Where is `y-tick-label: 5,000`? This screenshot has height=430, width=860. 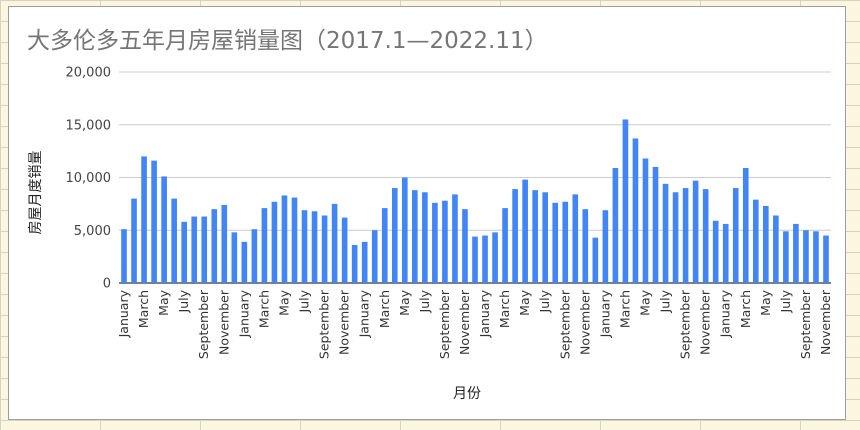 y-tick-label: 5,000 is located at coordinates (92, 231).